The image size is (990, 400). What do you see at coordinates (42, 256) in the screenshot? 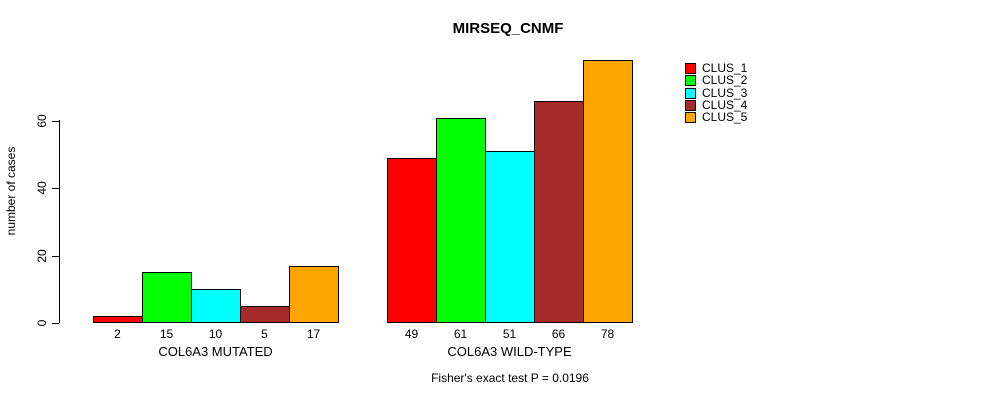
I see `y-axis-tick-label: 20` at bounding box center [42, 256].